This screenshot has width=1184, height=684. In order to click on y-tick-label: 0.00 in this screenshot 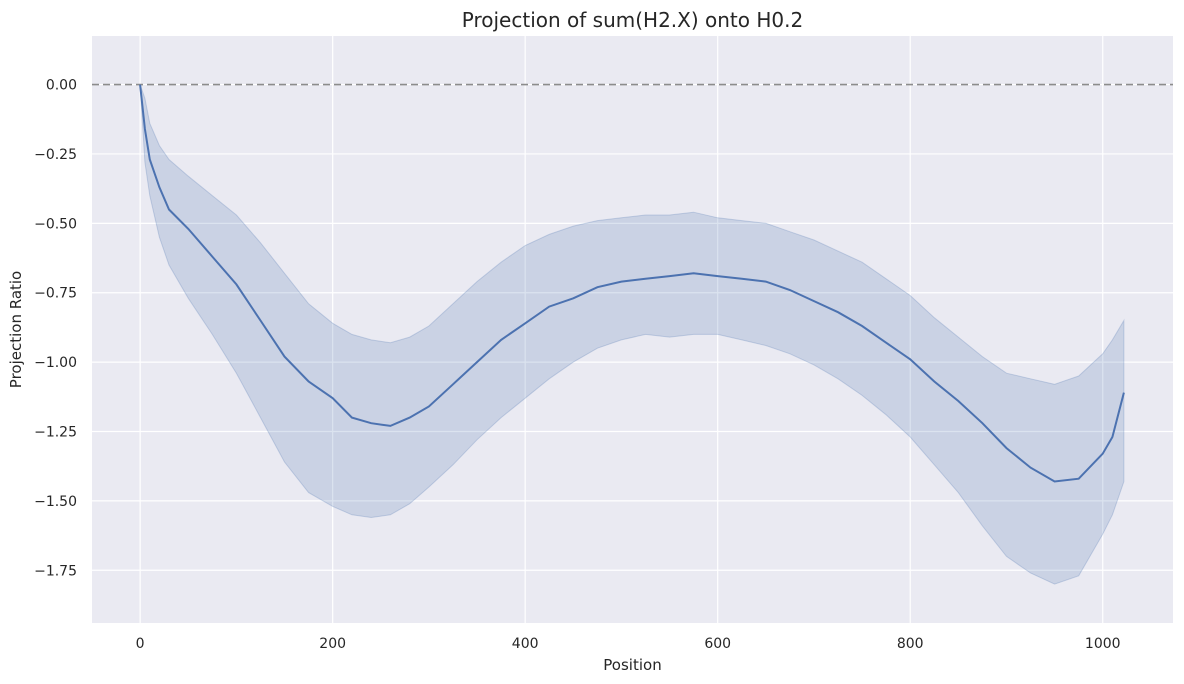, I will do `click(61, 86)`.